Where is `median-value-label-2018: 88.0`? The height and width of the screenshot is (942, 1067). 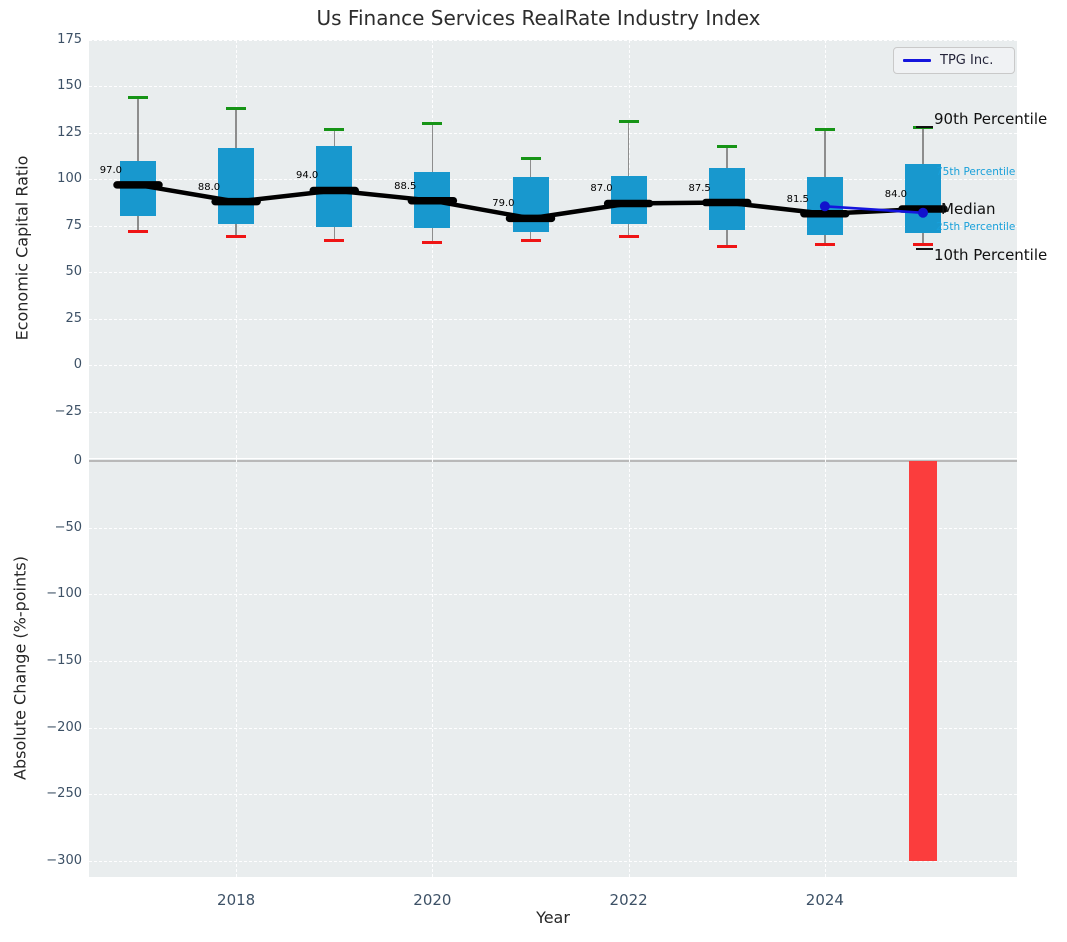 median-value-label-2018: 88.0 is located at coordinates (209, 187).